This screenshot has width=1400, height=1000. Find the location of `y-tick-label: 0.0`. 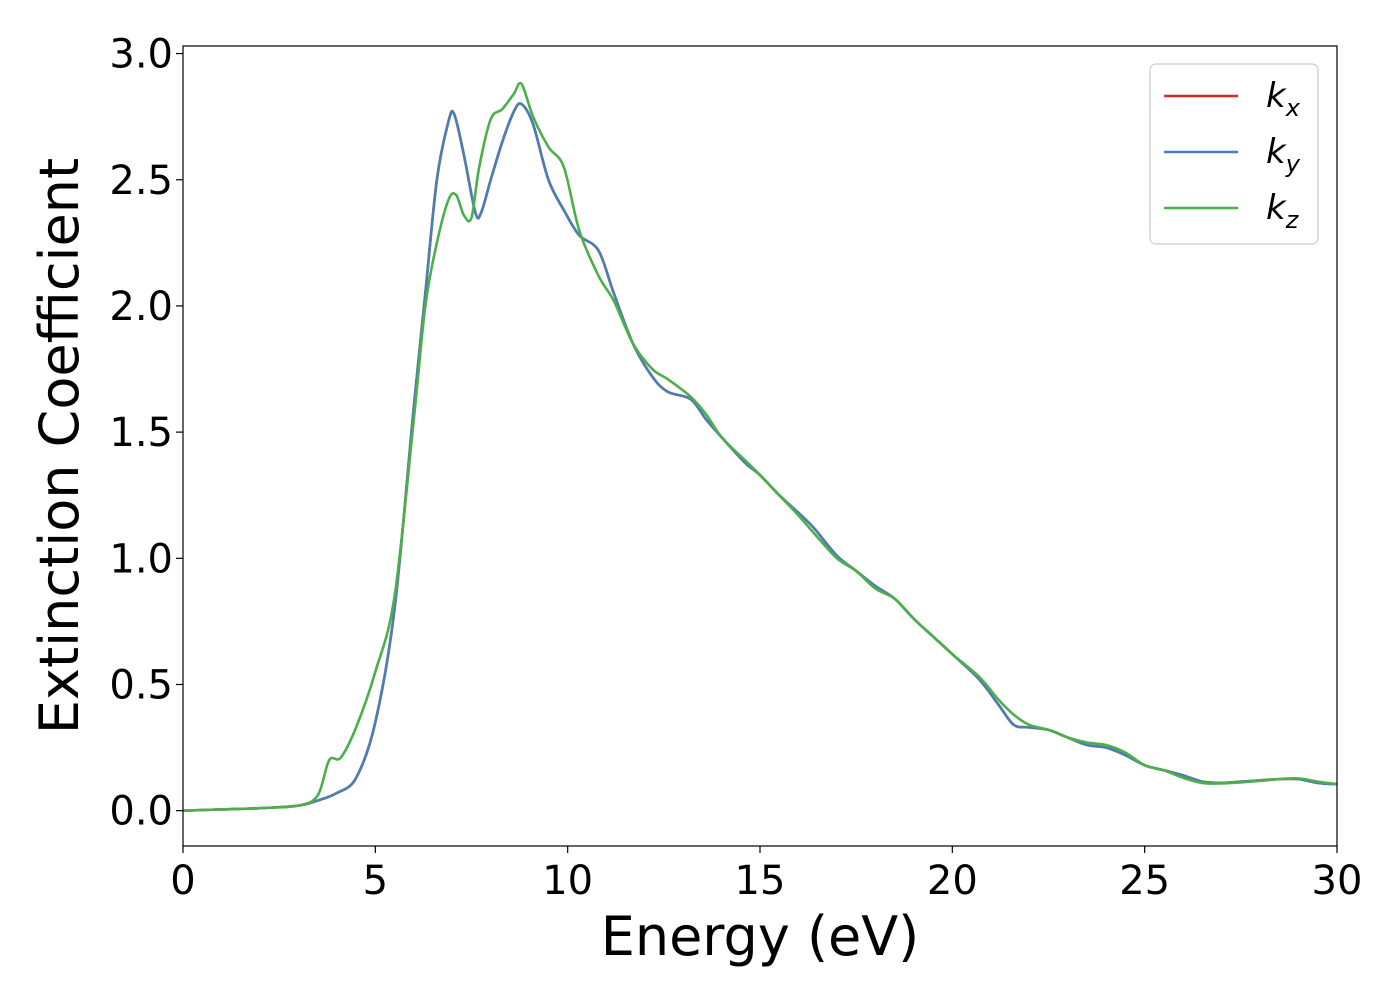

y-tick-label: 0.0 is located at coordinates (141, 812).